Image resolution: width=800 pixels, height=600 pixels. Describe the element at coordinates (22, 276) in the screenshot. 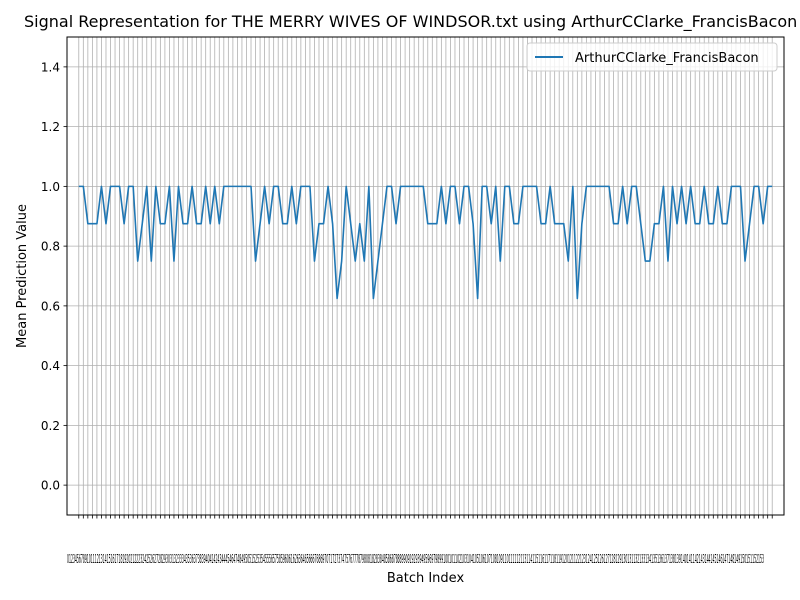

I see `y-axis-label: Mean Prediction Value` at that location.